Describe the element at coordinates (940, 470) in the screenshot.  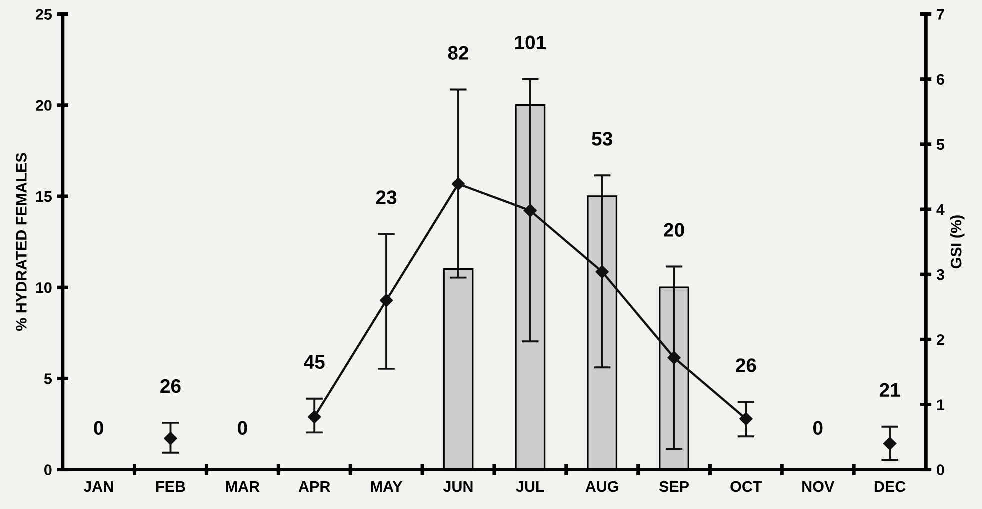
I see `y2-tick-label: 0` at that location.